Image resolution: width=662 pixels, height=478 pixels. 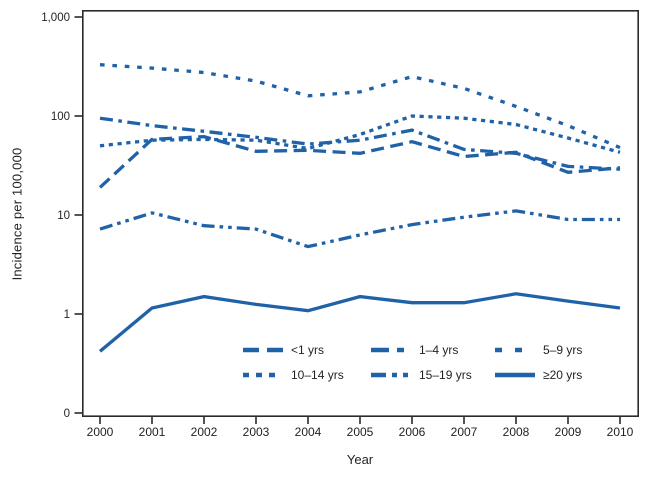 I want to click on x-tick-label: 2002, so click(x=204, y=432).